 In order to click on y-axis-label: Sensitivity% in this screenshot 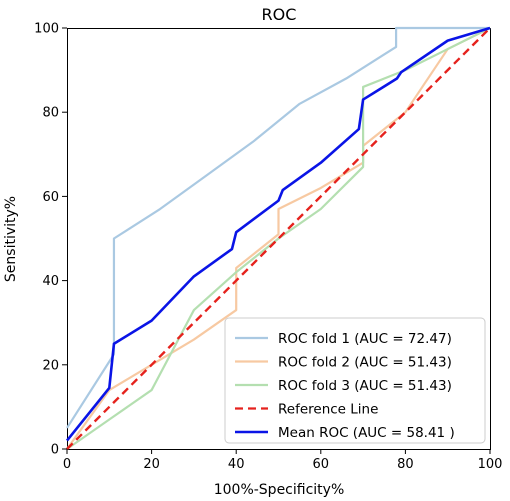, I will do `click(11, 239)`.